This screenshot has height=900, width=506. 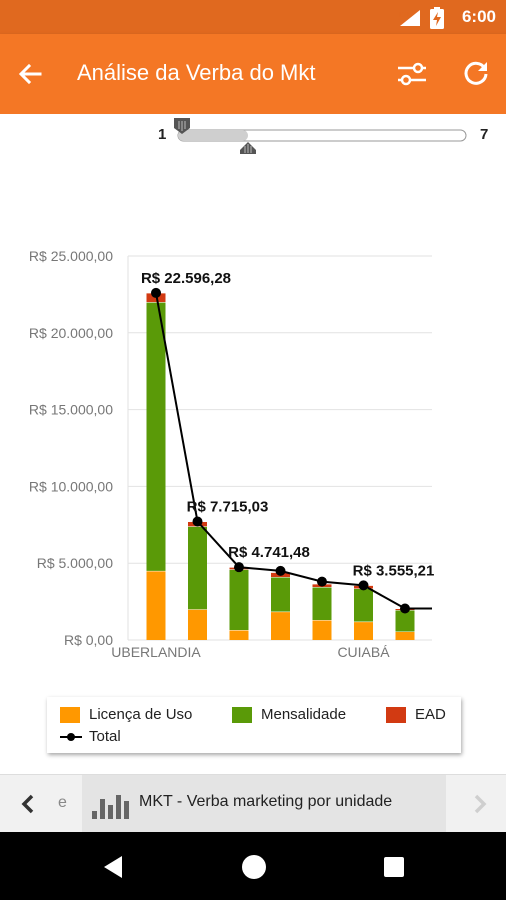 What do you see at coordinates (28, 804) in the screenshot?
I see `chevron-left-icon` at bounding box center [28, 804].